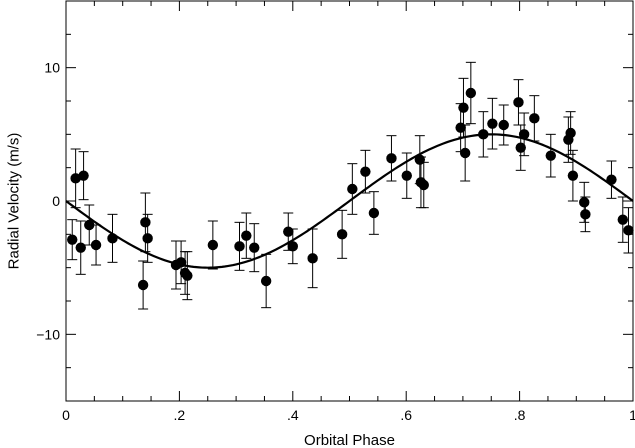 This screenshot has width=635, height=448. Describe the element at coordinates (632, 415) in the screenshot. I see `x-tick-label: 1` at that location.